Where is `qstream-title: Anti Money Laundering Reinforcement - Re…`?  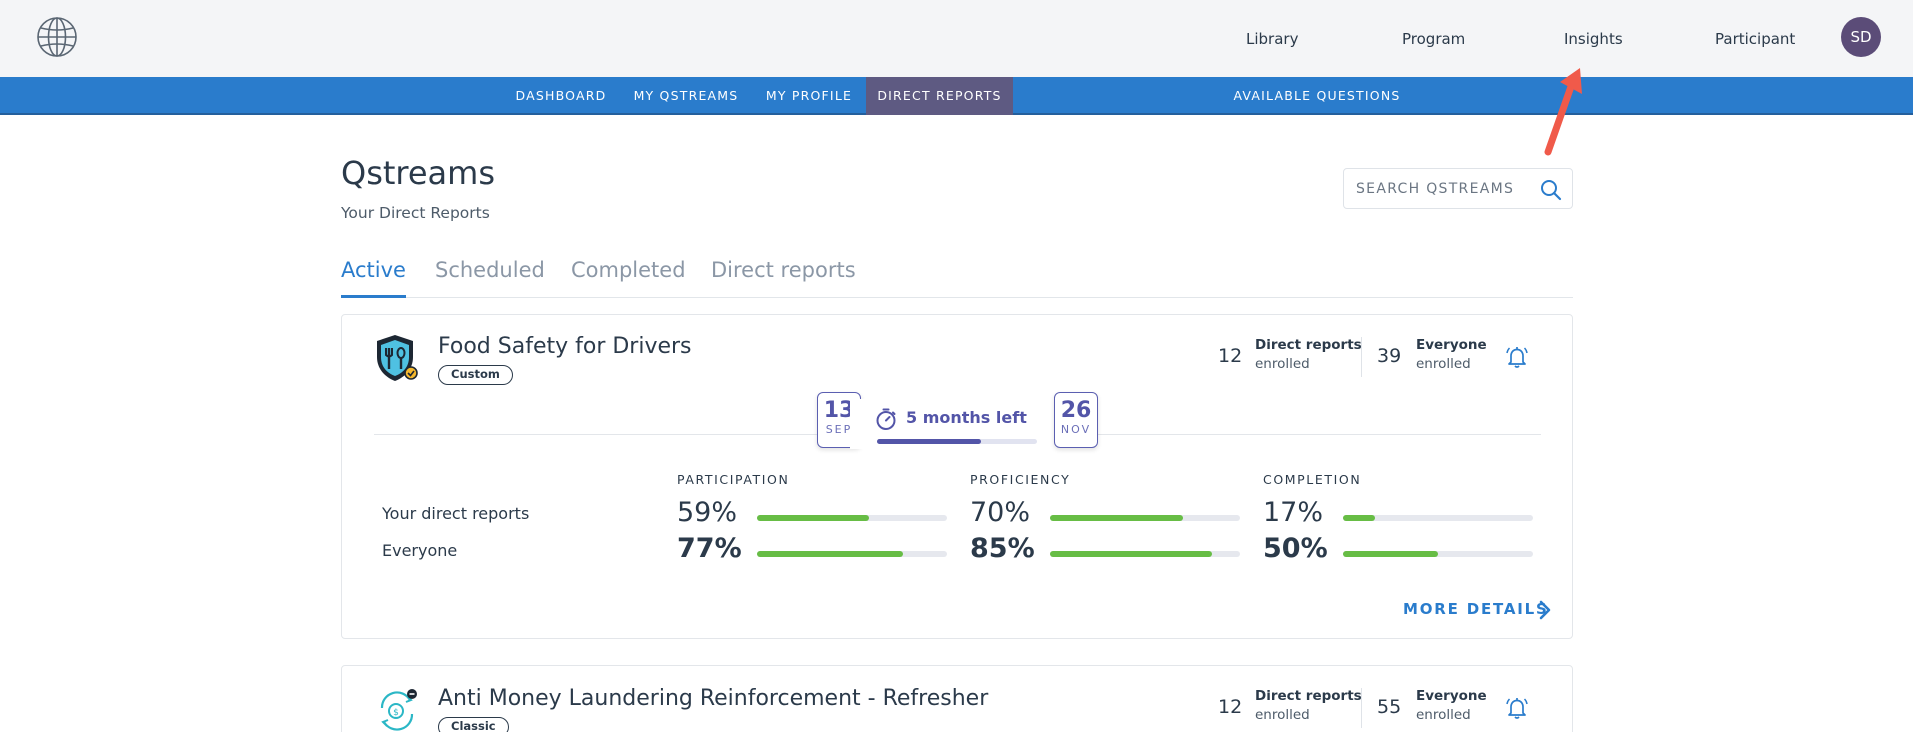
qstream-title: Anti Money Laundering Reinforcement - Re… is located at coordinates (713, 698).